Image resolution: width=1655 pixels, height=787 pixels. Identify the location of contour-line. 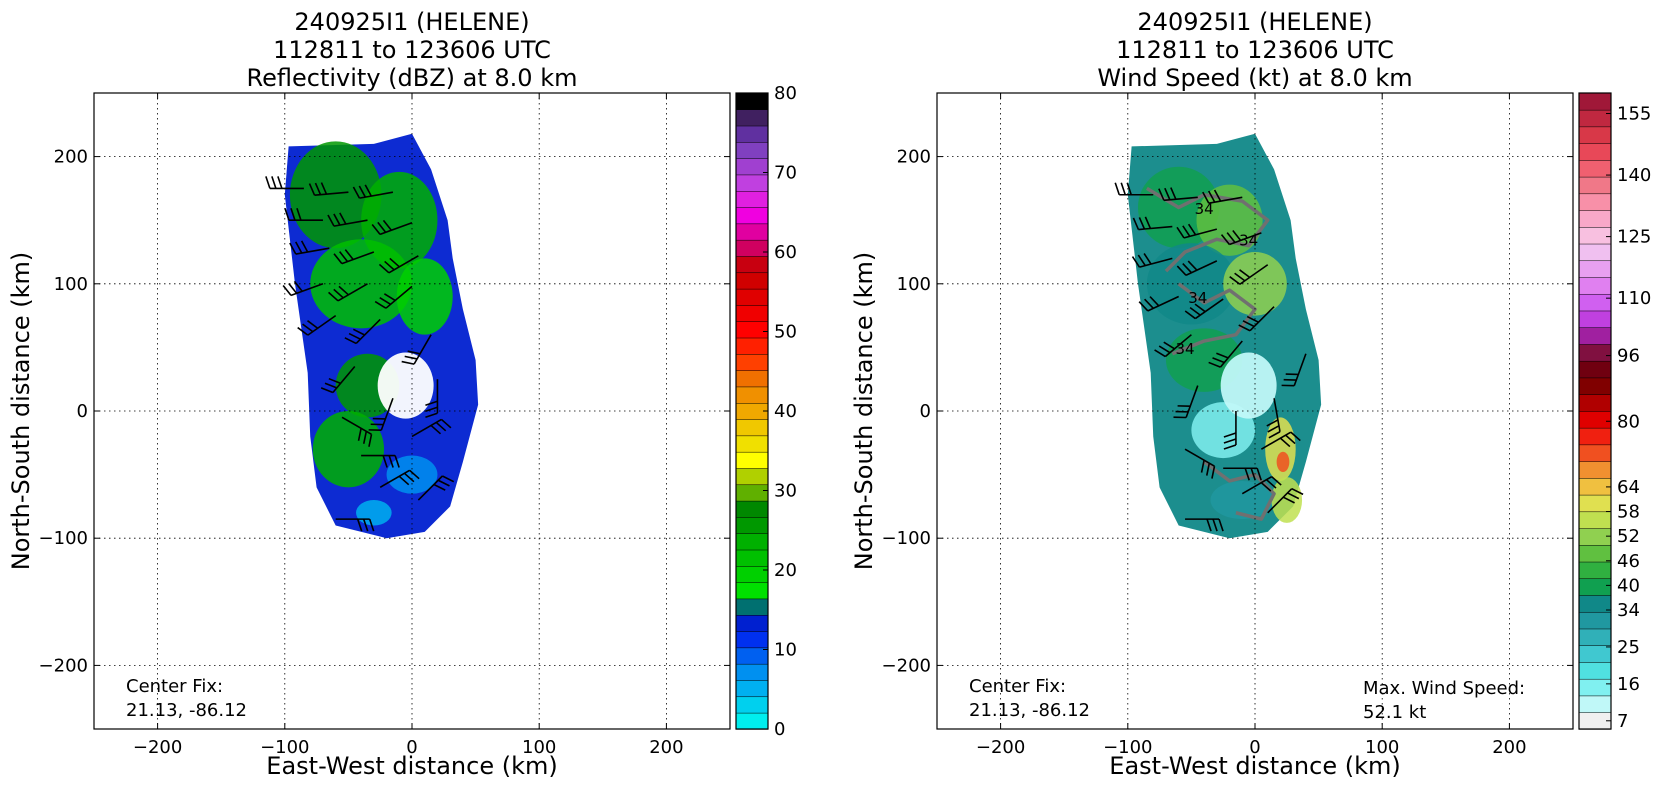
(1207, 229).